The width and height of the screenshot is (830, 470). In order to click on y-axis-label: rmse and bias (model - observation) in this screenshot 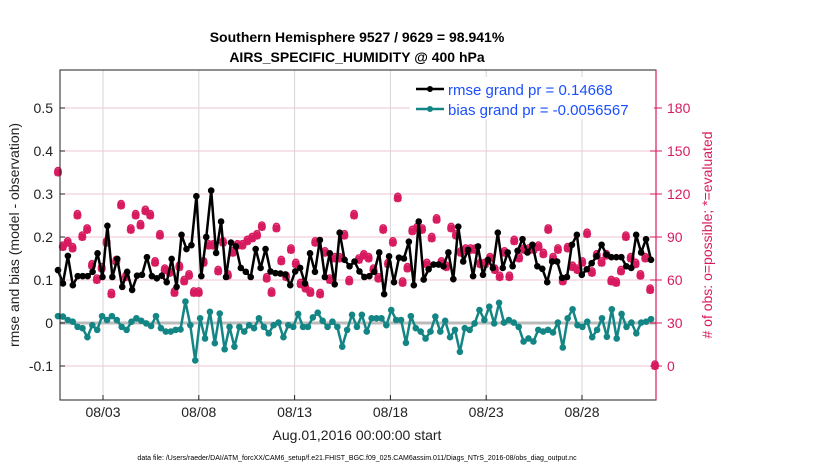, I will do `click(14, 235)`.